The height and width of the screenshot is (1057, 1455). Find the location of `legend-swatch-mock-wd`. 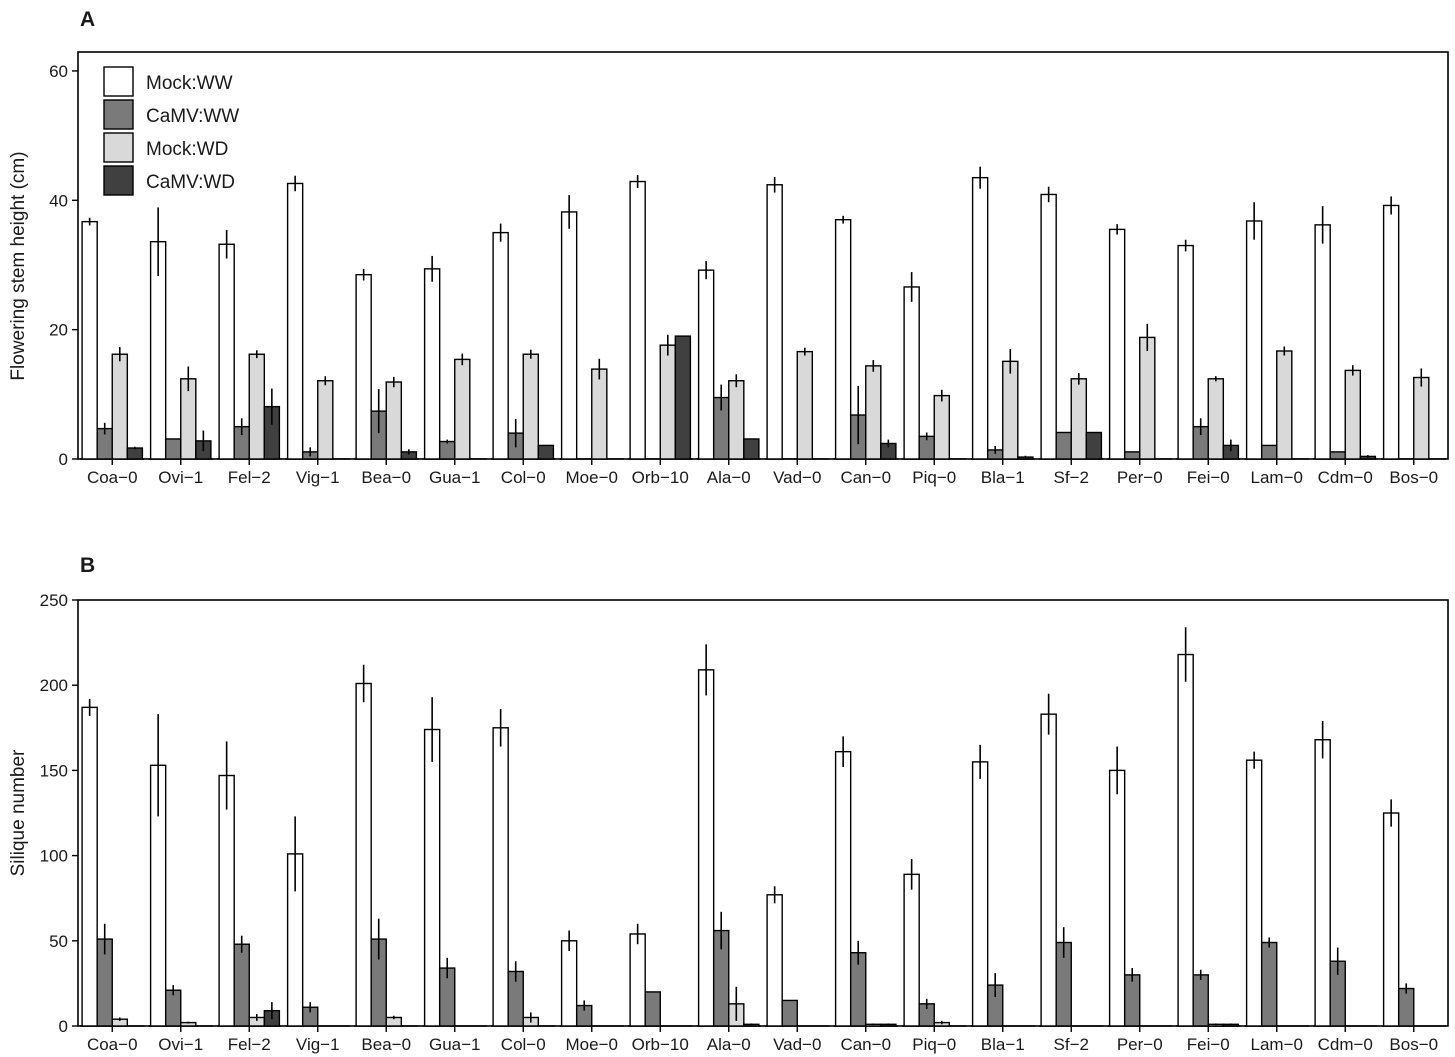

legend-swatch-mock-wd is located at coordinates (118, 147).